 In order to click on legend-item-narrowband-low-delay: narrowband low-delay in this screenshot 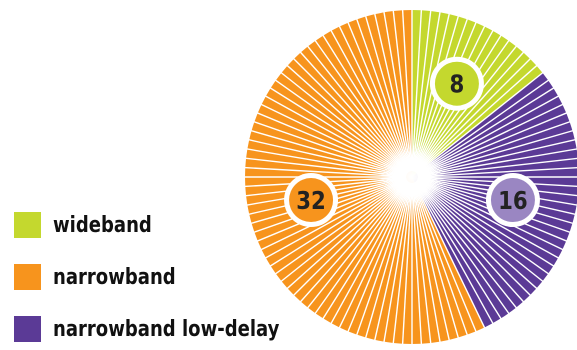, I will do `click(171, 329)`.